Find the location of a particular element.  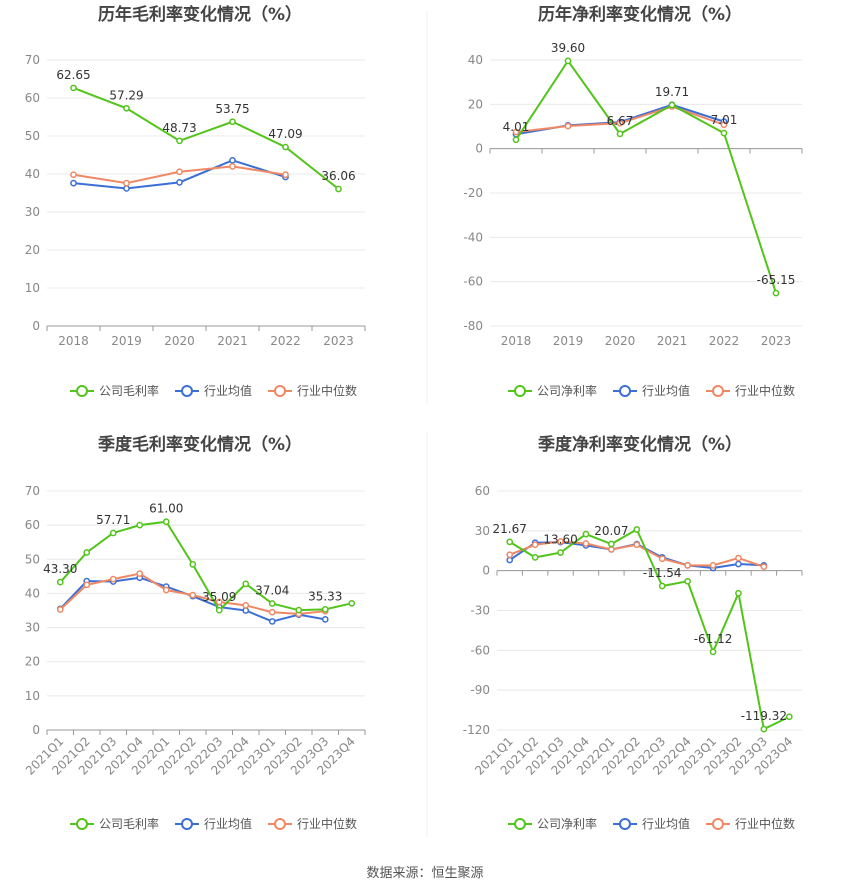

chart-title: 季度净利率变化情况（%） is located at coordinates (640, 444).